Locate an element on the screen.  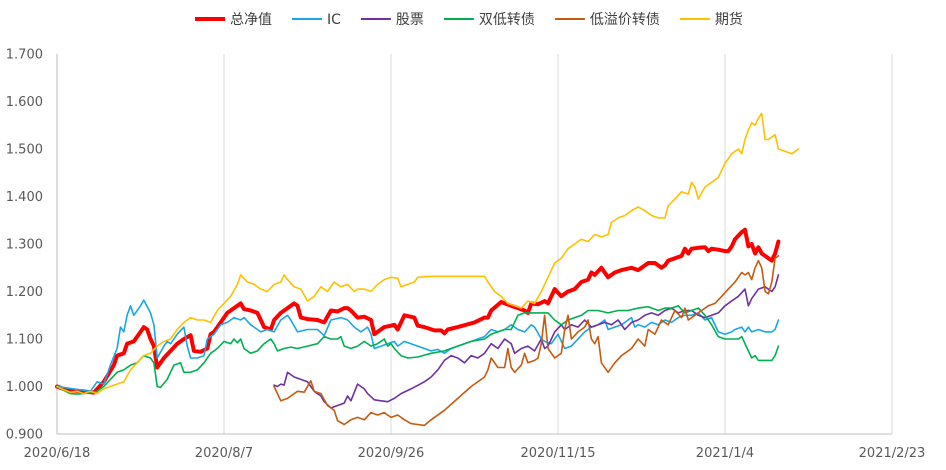
legend-label-5: 期货 is located at coordinates (729, 19).